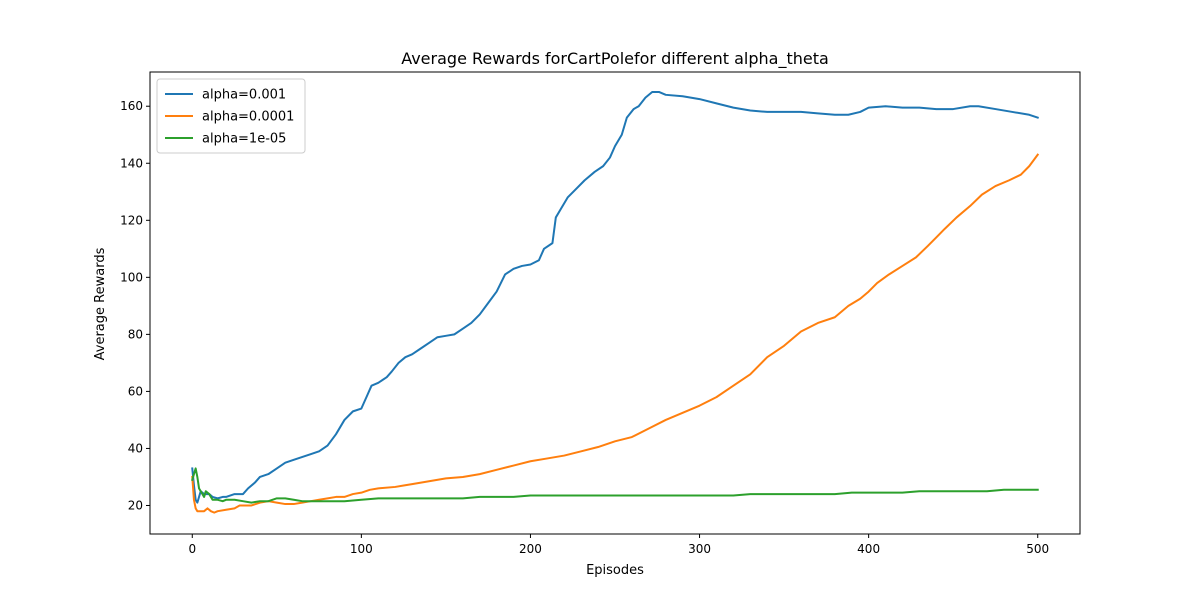 The image size is (1200, 604). I want to click on x-tick-label: 300, so click(699, 549).